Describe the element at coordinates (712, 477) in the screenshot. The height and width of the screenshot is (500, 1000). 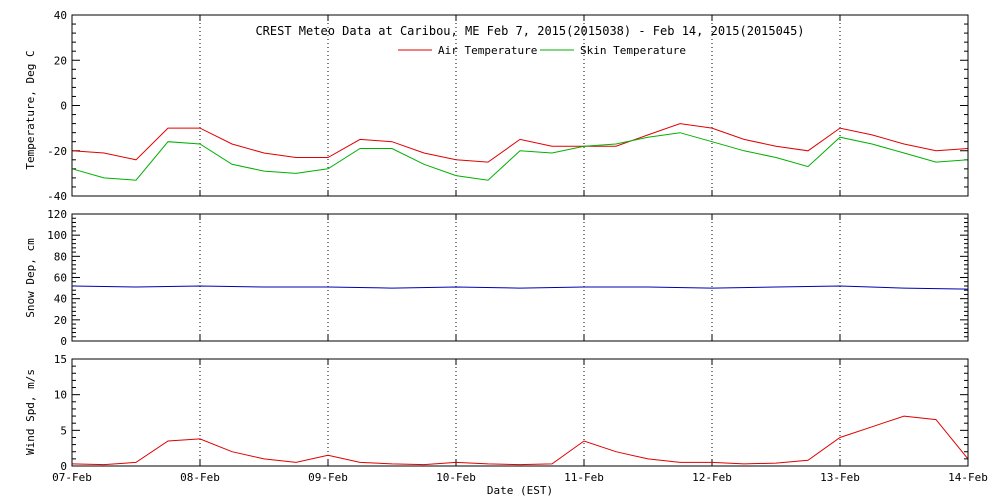
I see `x-tick-label: 12-Feb` at that location.